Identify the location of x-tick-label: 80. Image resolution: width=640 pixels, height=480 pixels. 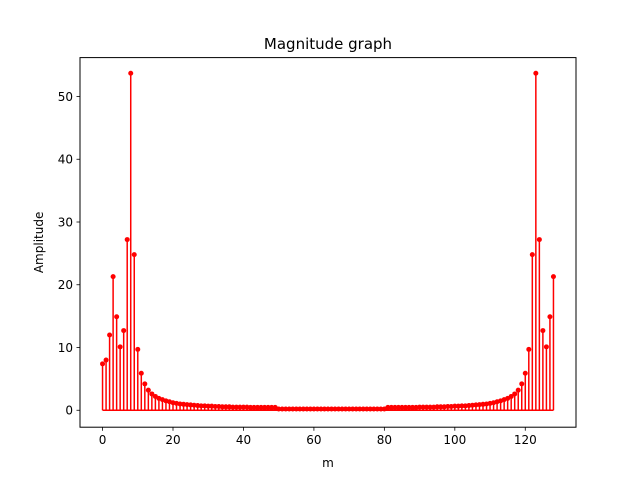
(384, 440).